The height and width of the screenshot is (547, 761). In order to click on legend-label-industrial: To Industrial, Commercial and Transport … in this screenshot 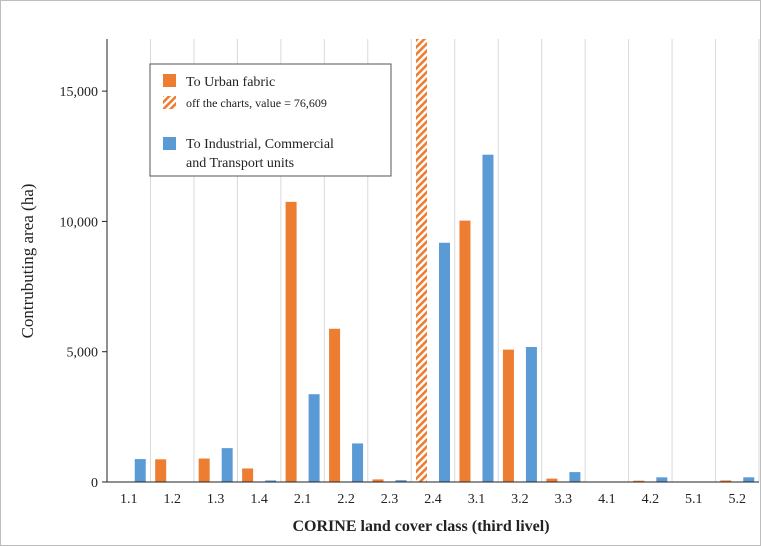, I will do `click(261, 154)`.